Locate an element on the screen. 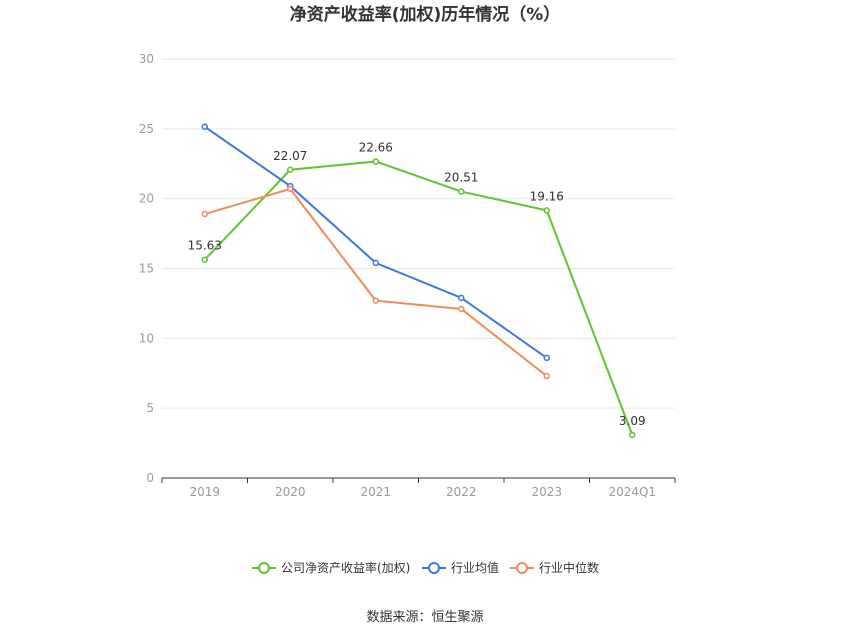  series-line is located at coordinates (376, 282).